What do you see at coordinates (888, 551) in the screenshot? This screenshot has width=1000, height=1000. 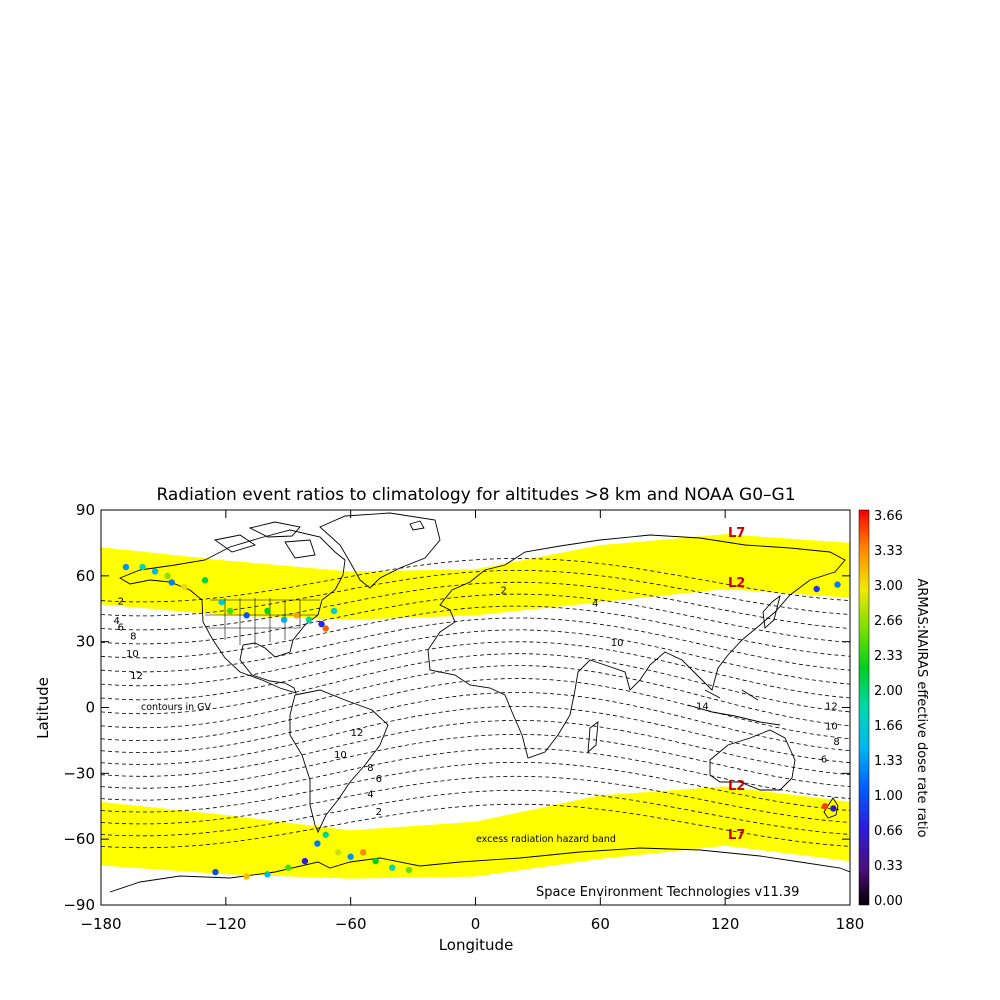 I see `colorbar-tick-label: 3.33` at bounding box center [888, 551].